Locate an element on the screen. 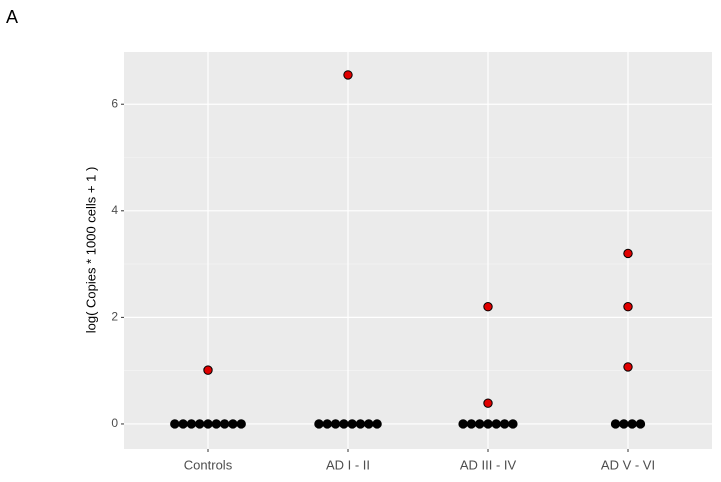  x-tick-label: AD III - IV is located at coordinates (488, 464).